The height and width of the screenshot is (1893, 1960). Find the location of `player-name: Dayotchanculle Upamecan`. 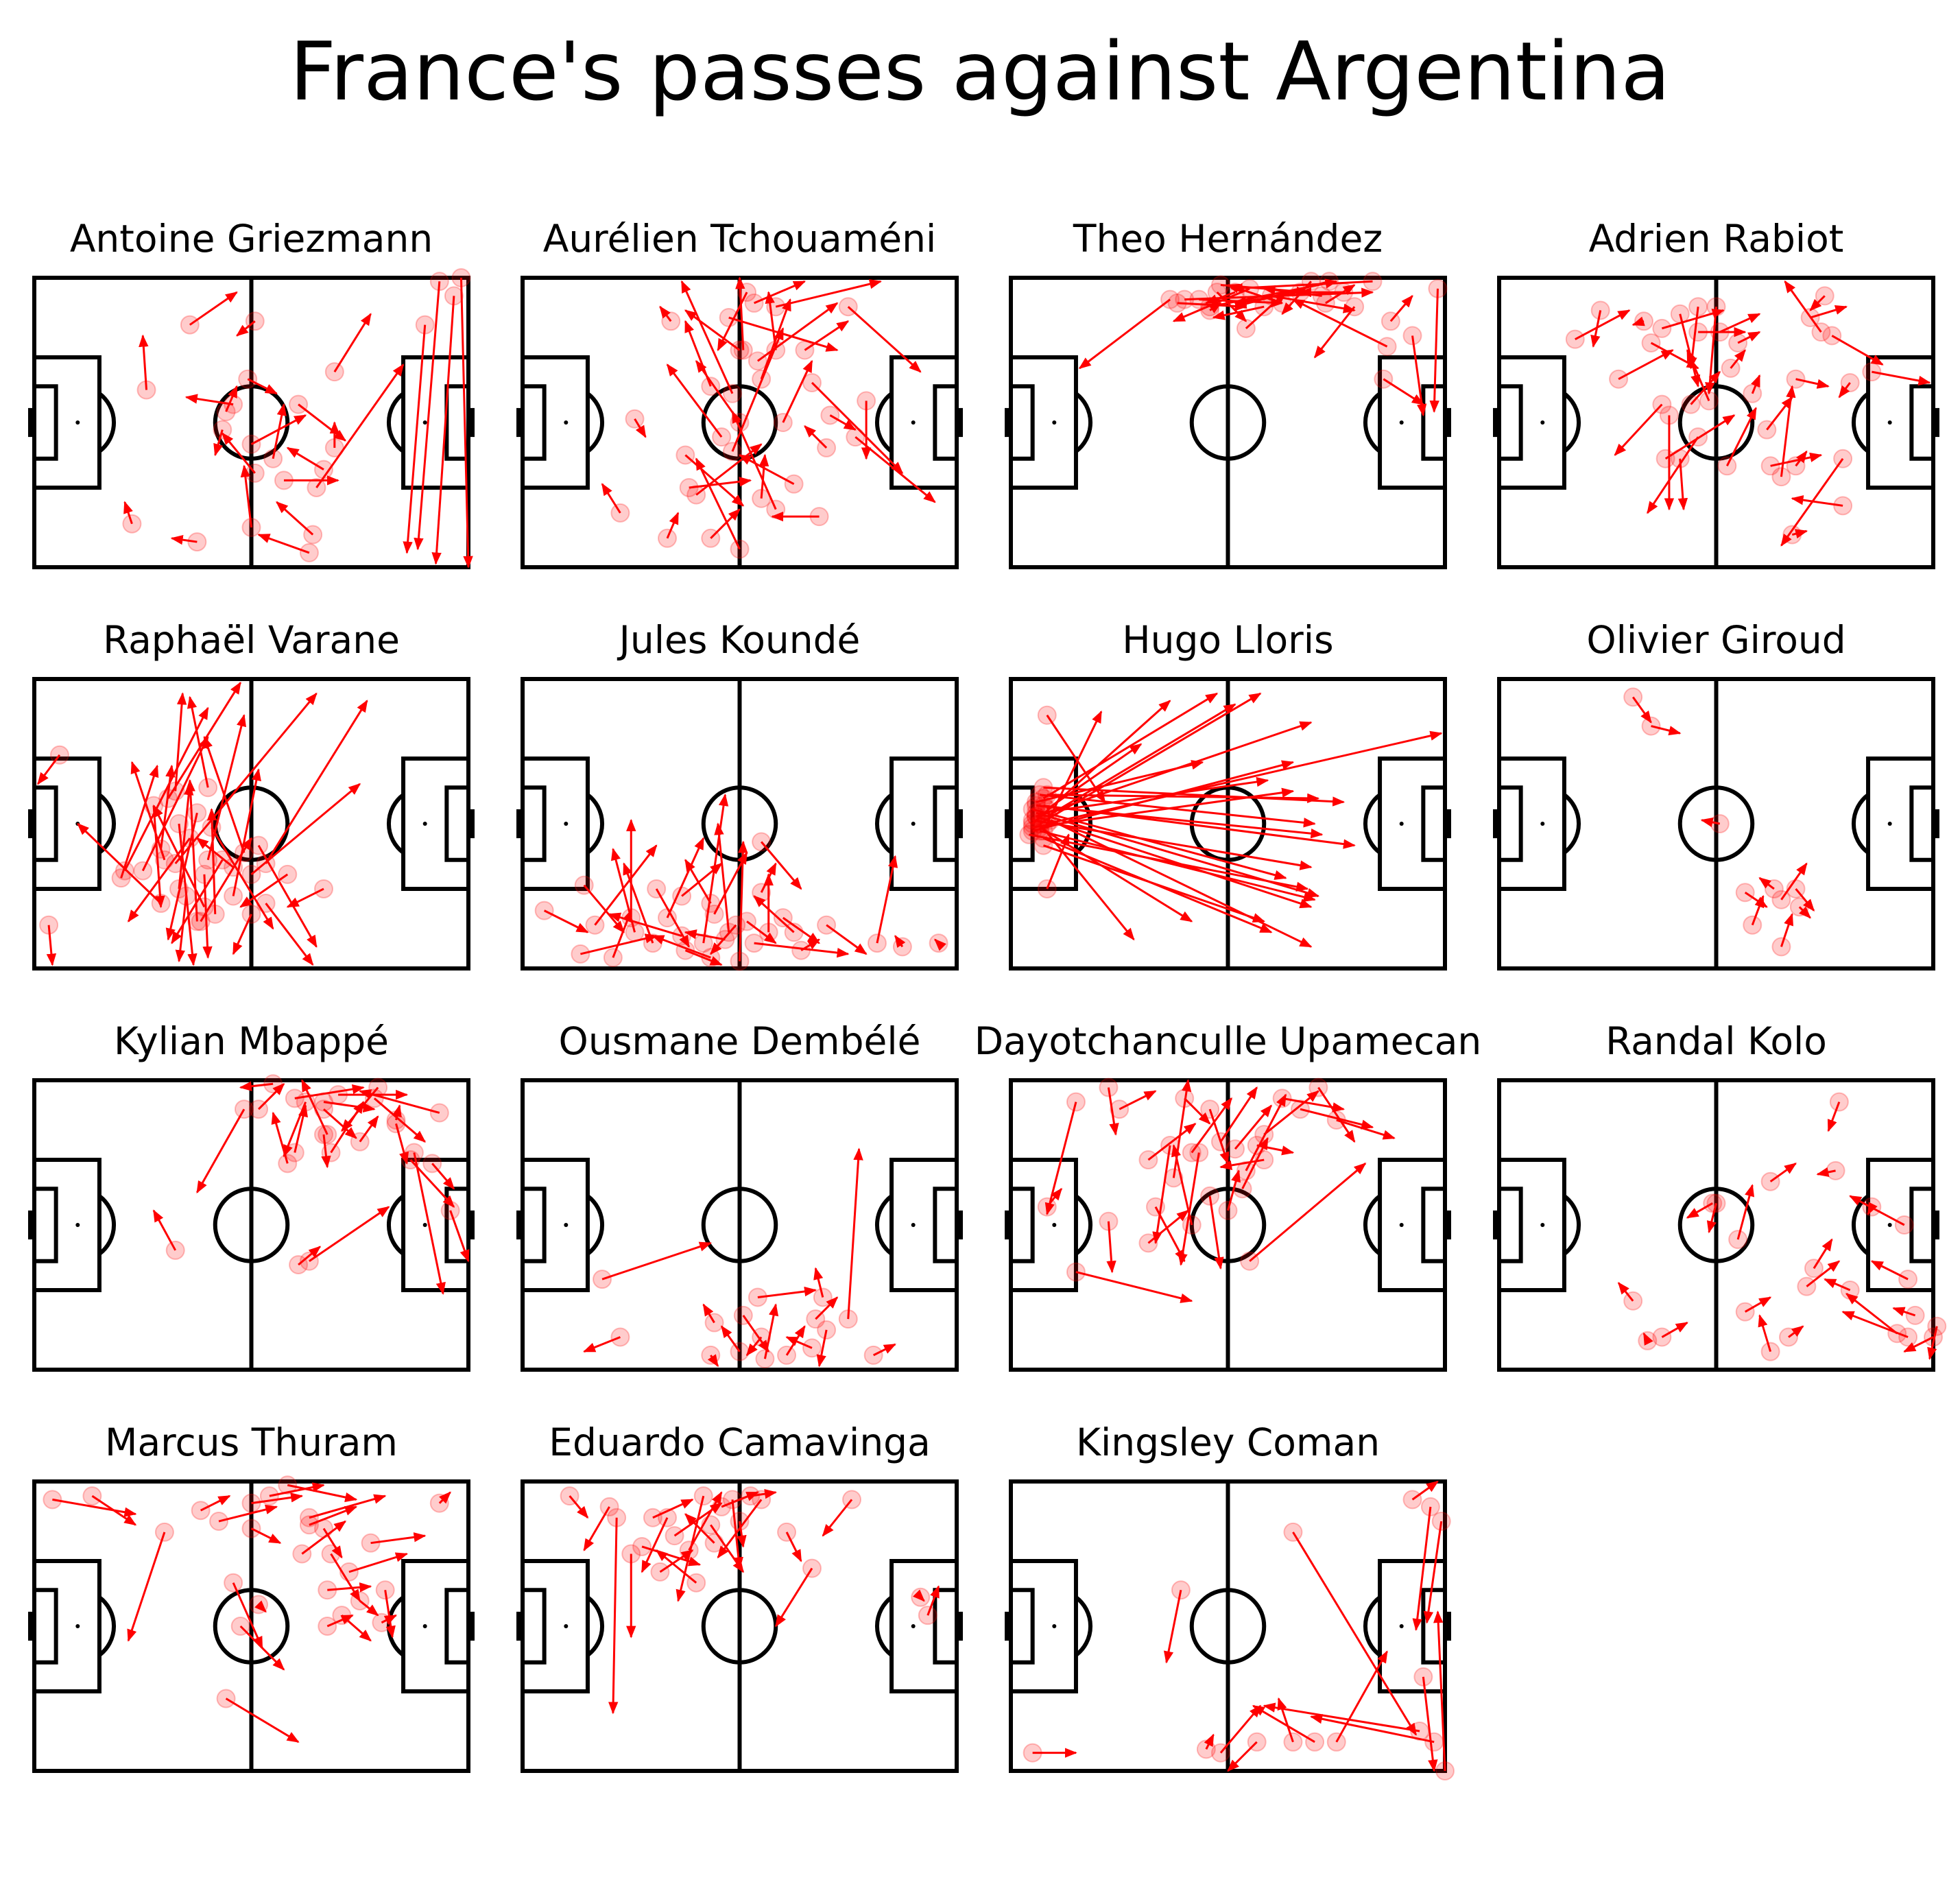

player-name: Dayotchanculle Upamecan is located at coordinates (1228, 1041).